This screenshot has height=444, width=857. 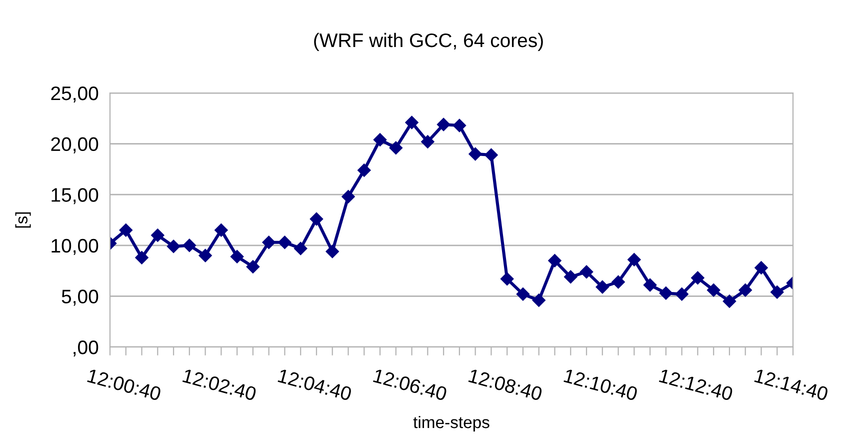 I want to click on x-tick-label: 12:00:40, so click(x=124, y=384).